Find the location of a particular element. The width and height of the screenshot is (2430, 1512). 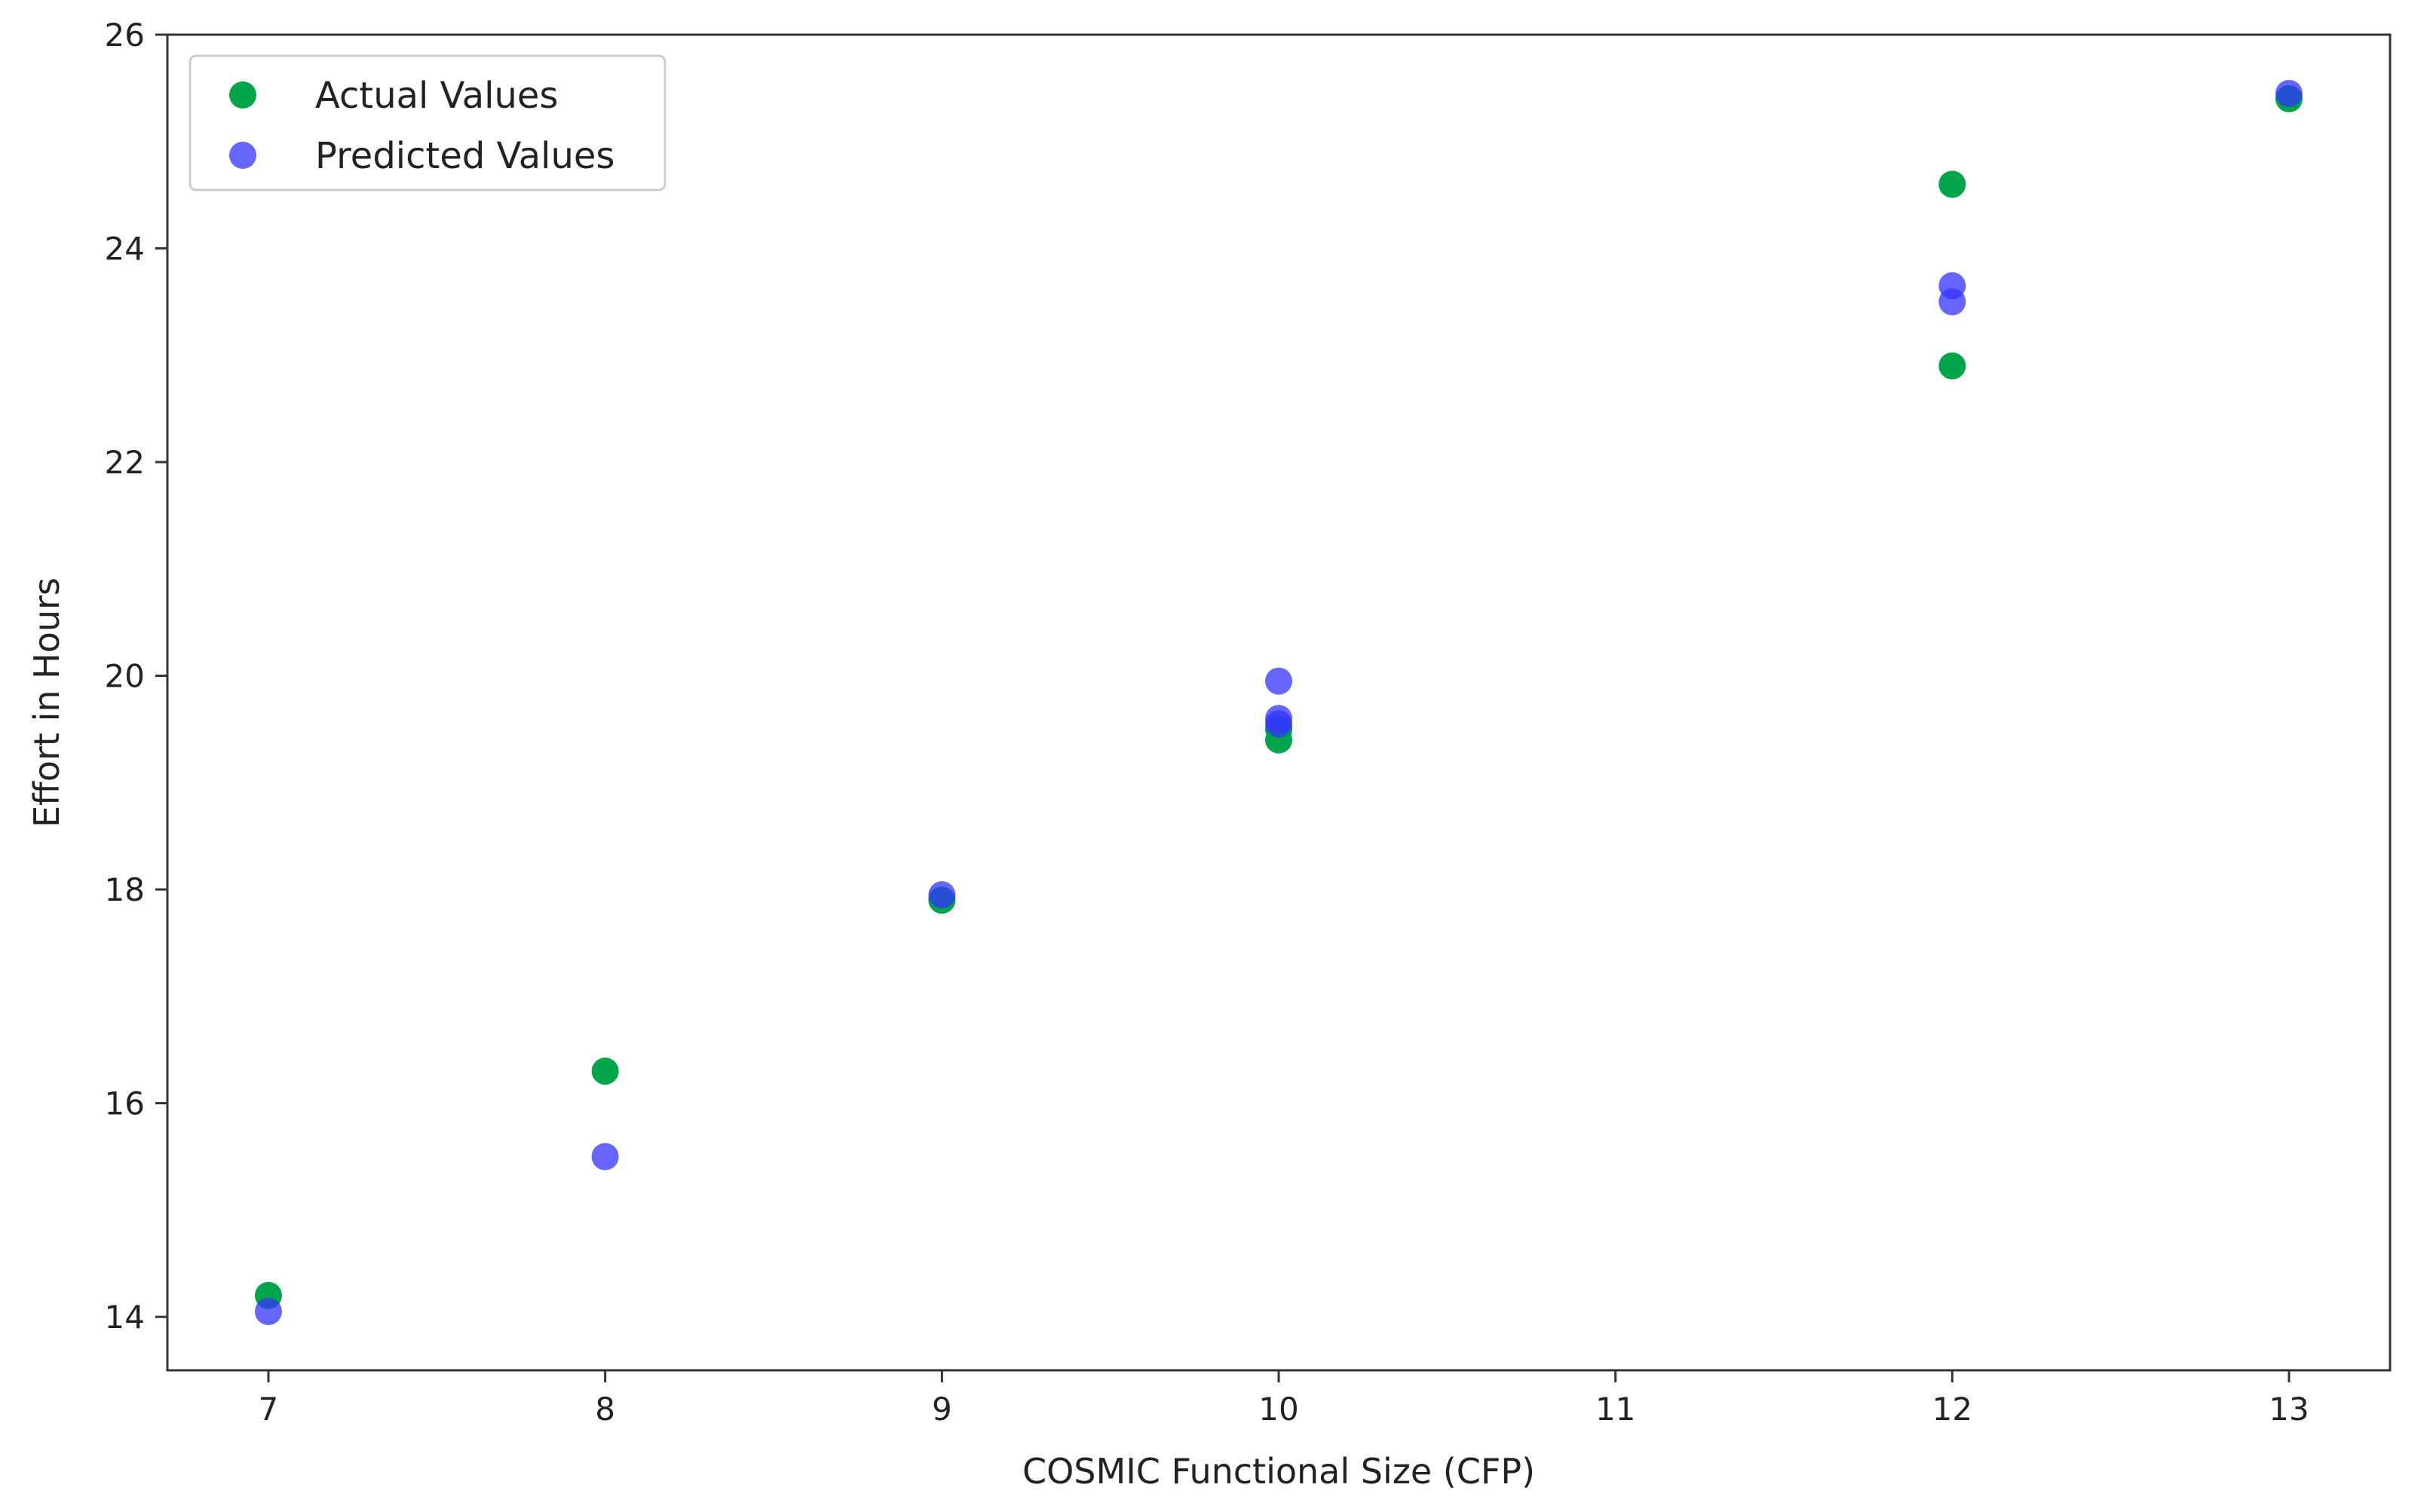

x-tick-label: 8 is located at coordinates (605, 1410).